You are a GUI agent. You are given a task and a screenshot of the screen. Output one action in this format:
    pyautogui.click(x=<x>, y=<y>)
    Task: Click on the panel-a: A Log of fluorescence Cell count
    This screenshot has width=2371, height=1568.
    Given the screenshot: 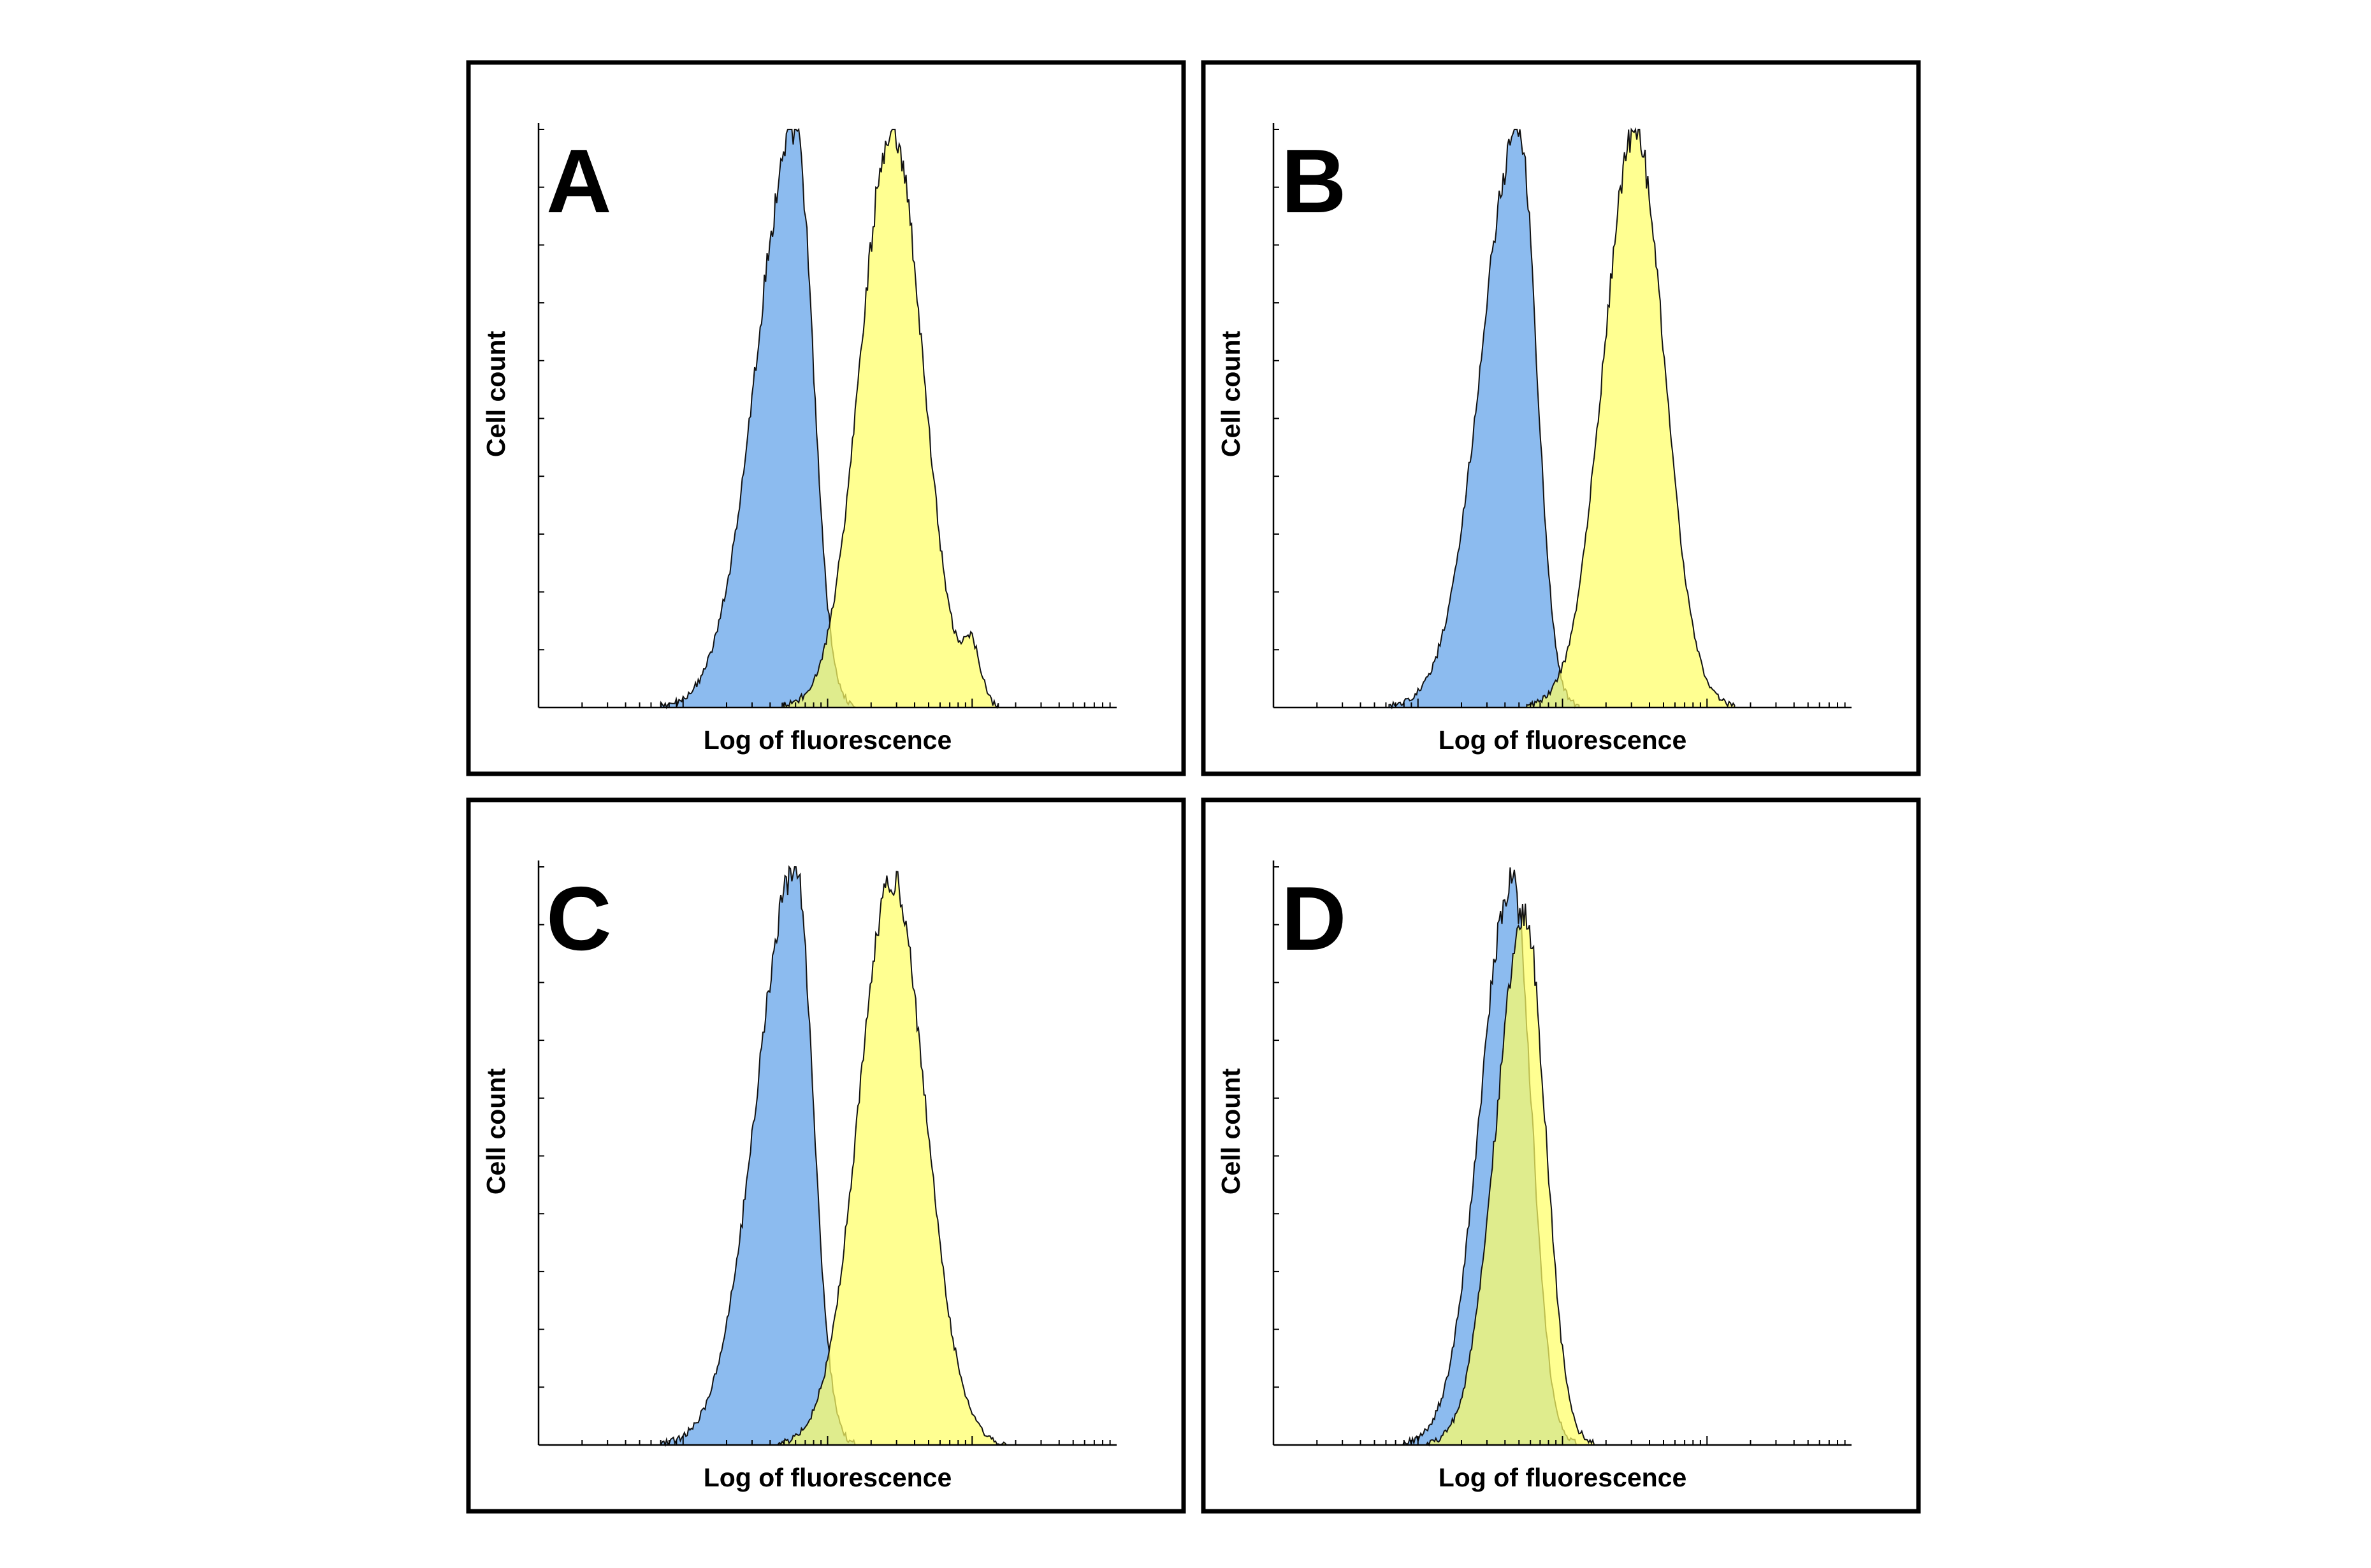 What is the action you would take?
    pyautogui.click(x=826, y=418)
    